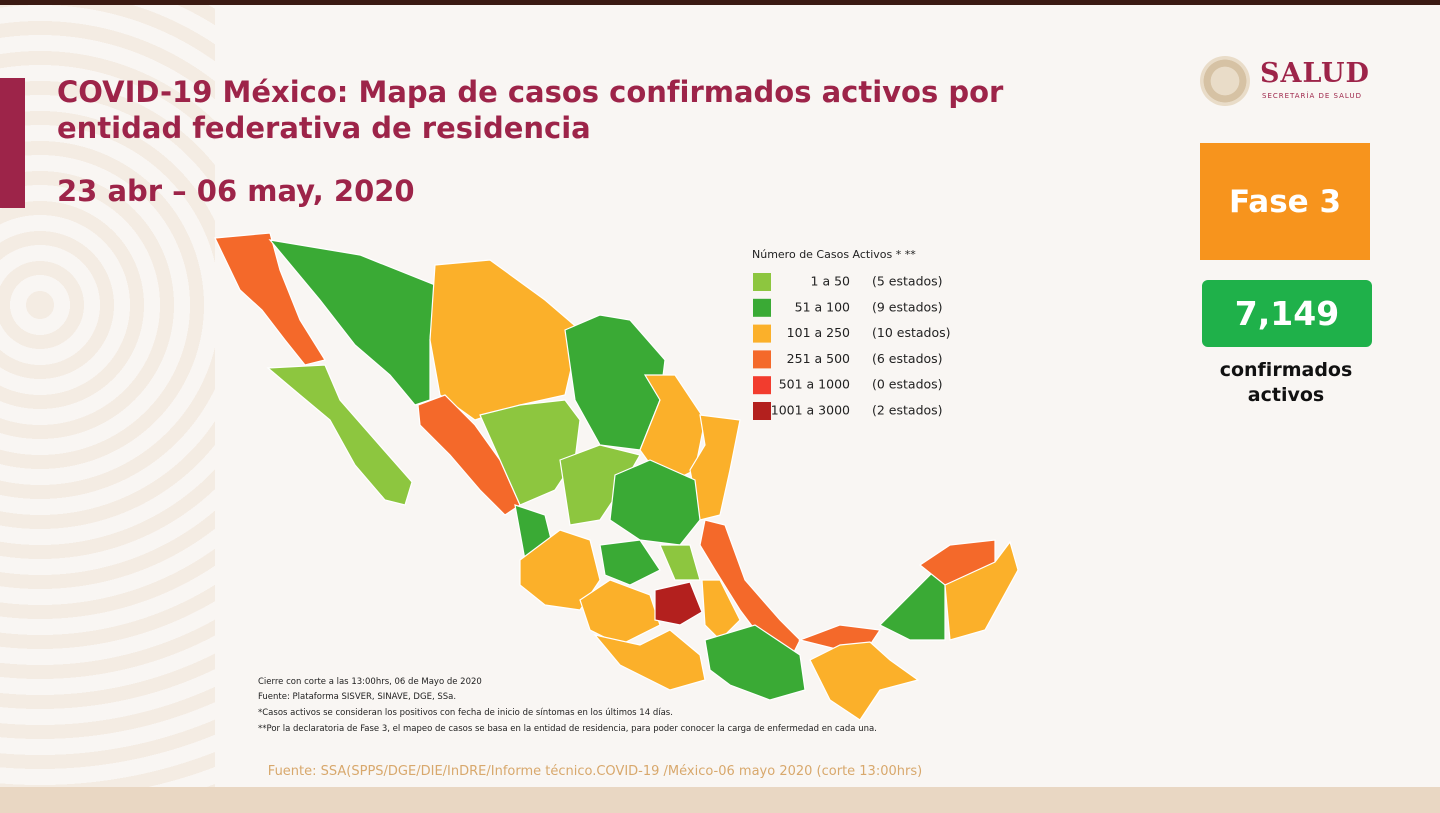 This screenshot has width=1440, height=813. What do you see at coordinates (907, 306) in the screenshot?
I see `legend-count: (9 estados)` at bounding box center [907, 306].